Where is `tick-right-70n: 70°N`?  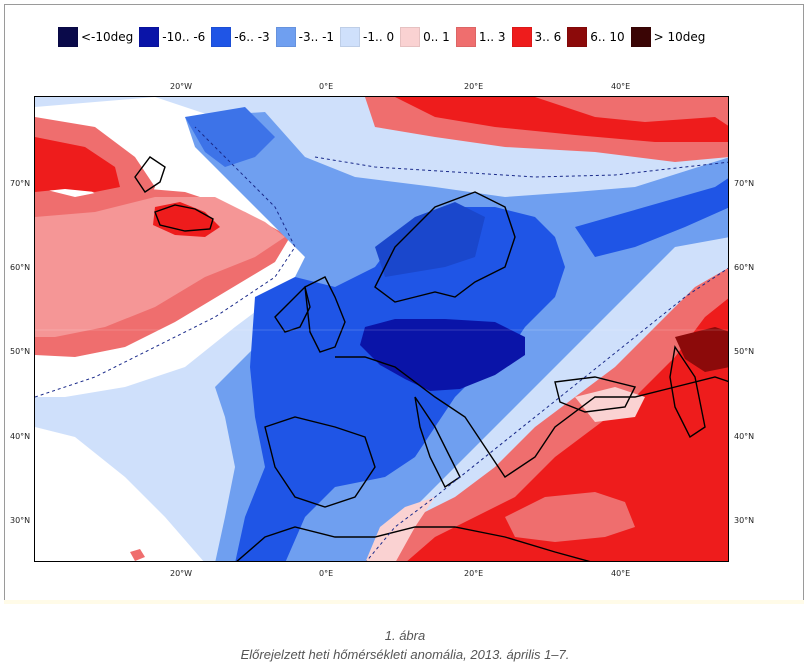 tick-right-70n: 70°N is located at coordinates (744, 183).